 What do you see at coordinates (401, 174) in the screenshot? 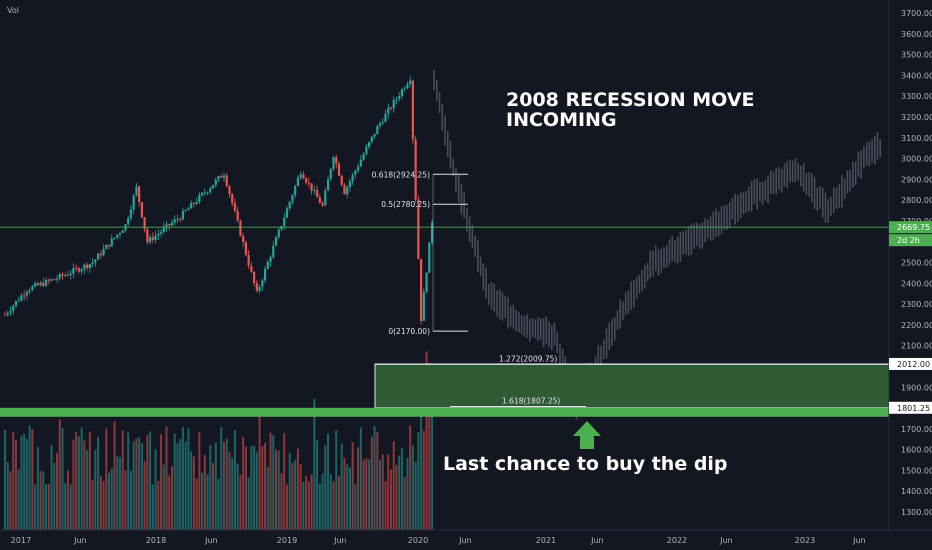
I see `fib-level-label: 0.618(2924.25)` at bounding box center [401, 174].